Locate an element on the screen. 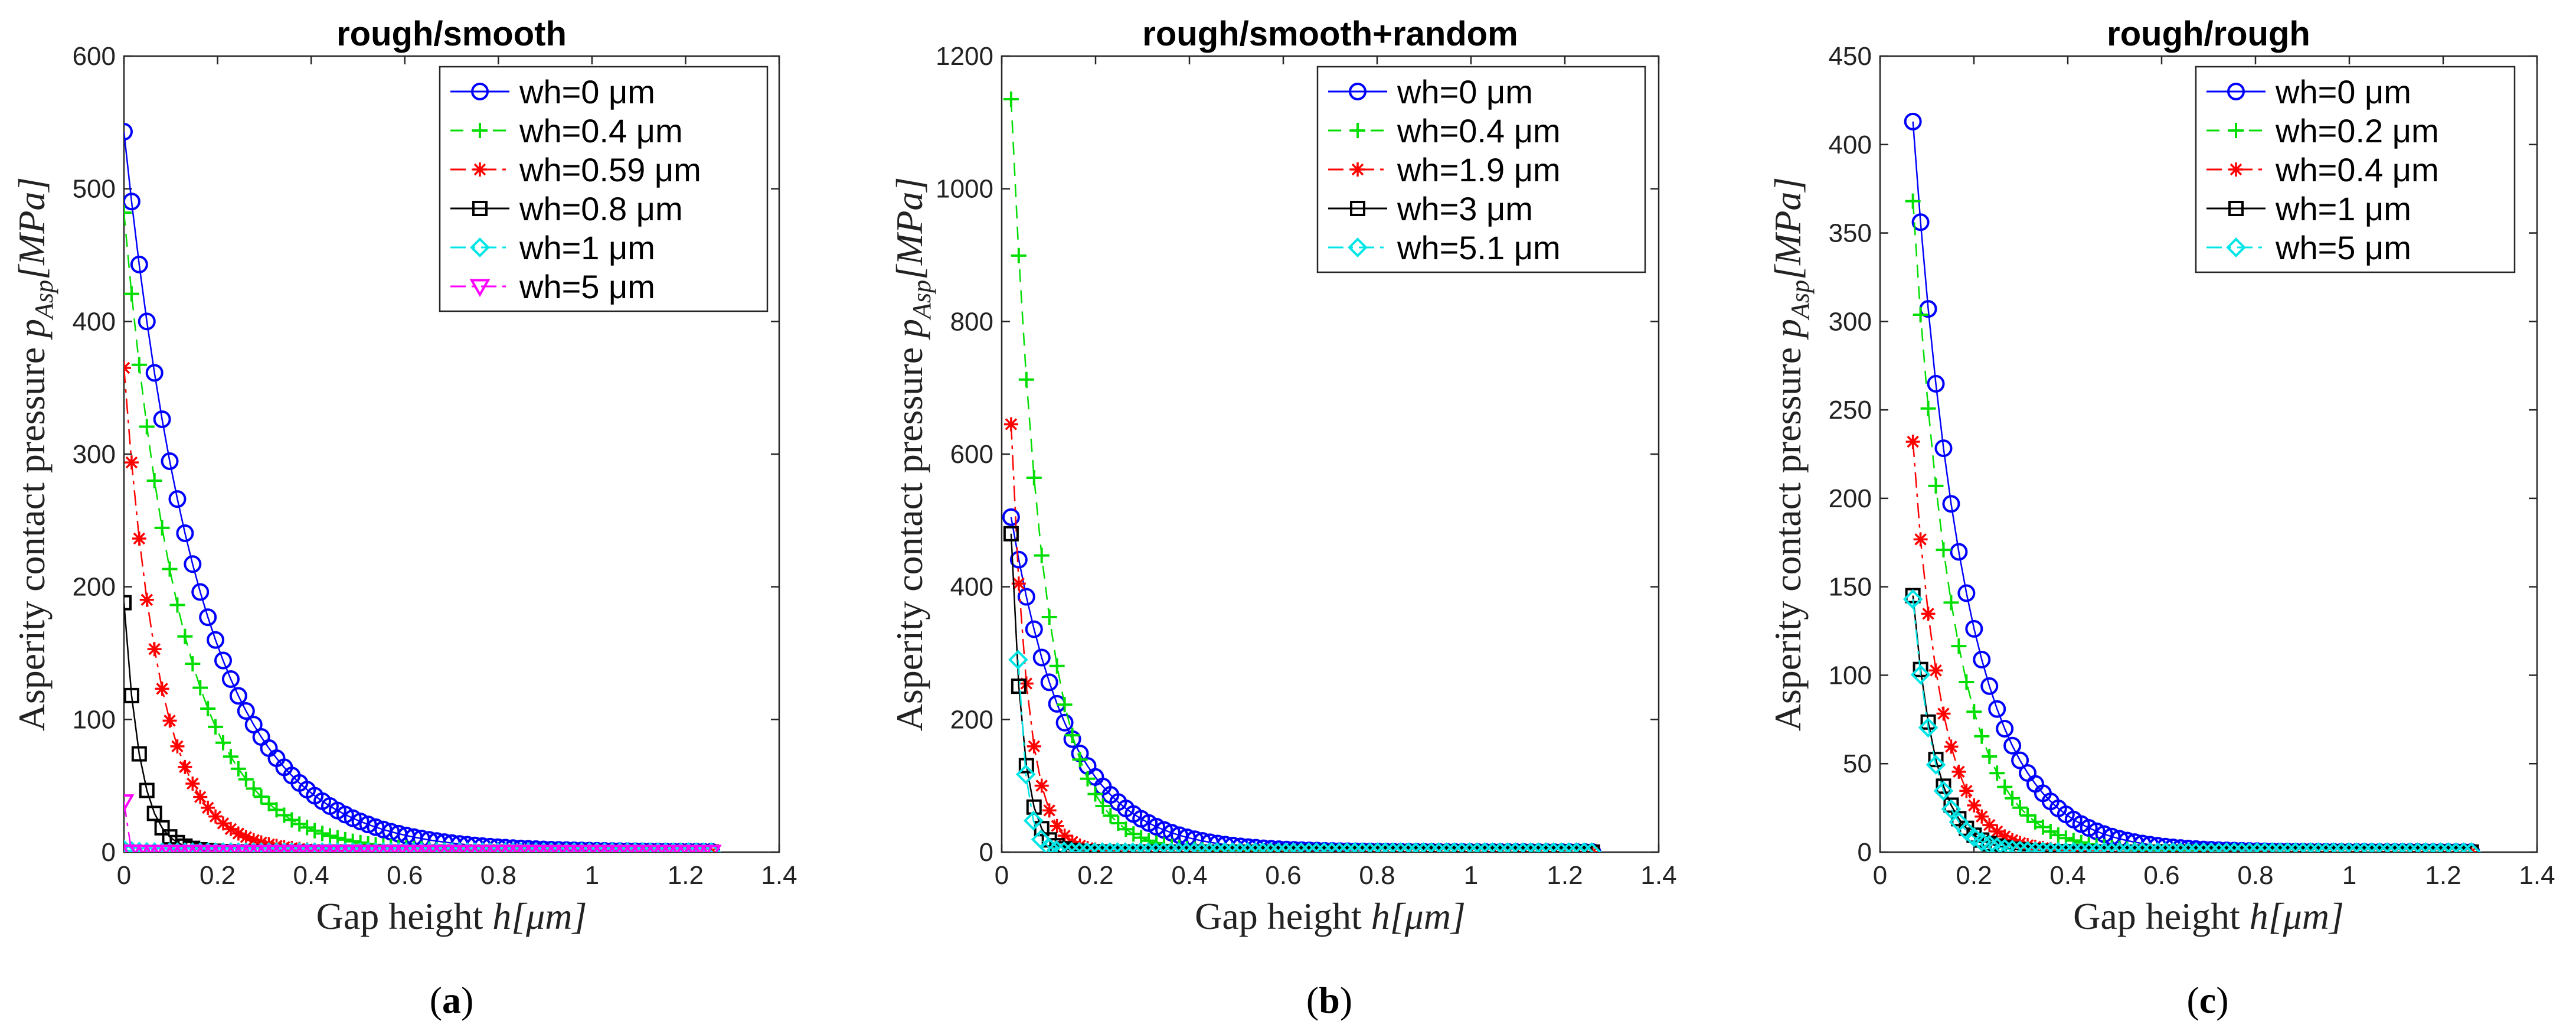 The width and height of the screenshot is (2576, 1034). x-tick-label: 0.8 is located at coordinates (498, 875).